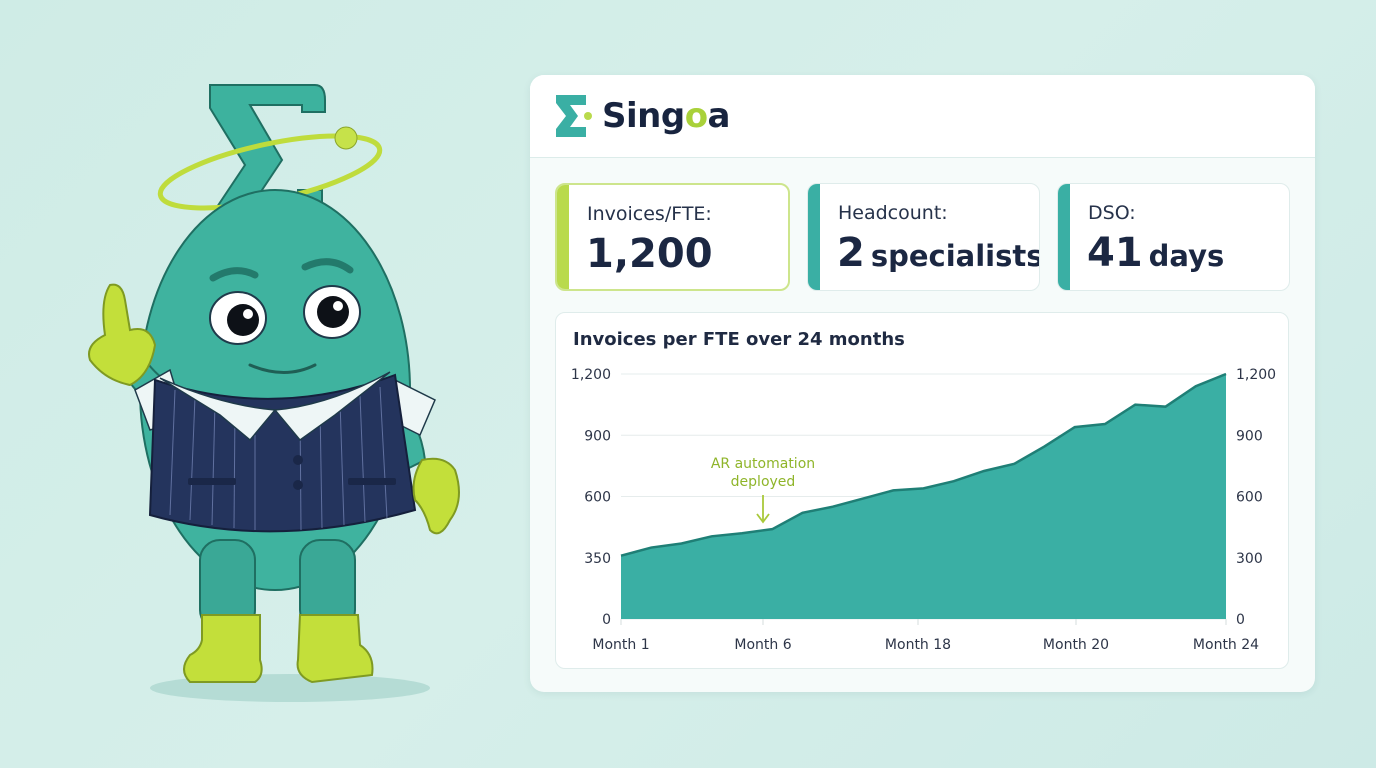  I want to click on y-tick-right: 1,200, so click(1256, 375).